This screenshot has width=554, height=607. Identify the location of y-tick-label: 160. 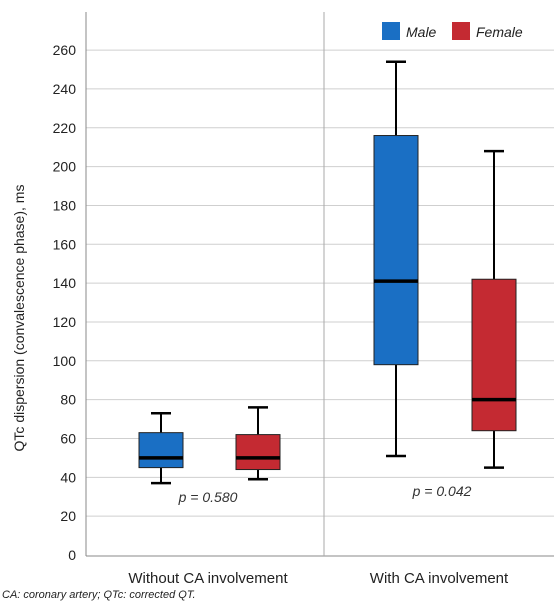
(65, 244).